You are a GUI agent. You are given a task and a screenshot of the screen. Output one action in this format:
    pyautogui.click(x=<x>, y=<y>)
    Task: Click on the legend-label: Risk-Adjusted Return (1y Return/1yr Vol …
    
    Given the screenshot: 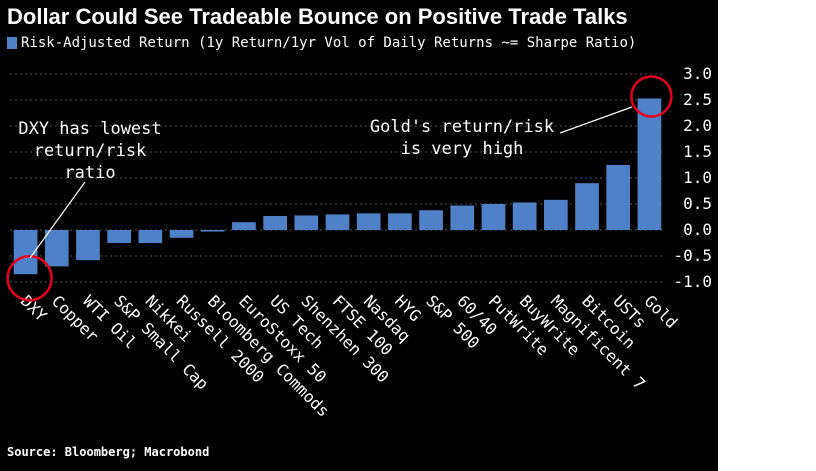 What is the action you would take?
    pyautogui.click(x=329, y=43)
    